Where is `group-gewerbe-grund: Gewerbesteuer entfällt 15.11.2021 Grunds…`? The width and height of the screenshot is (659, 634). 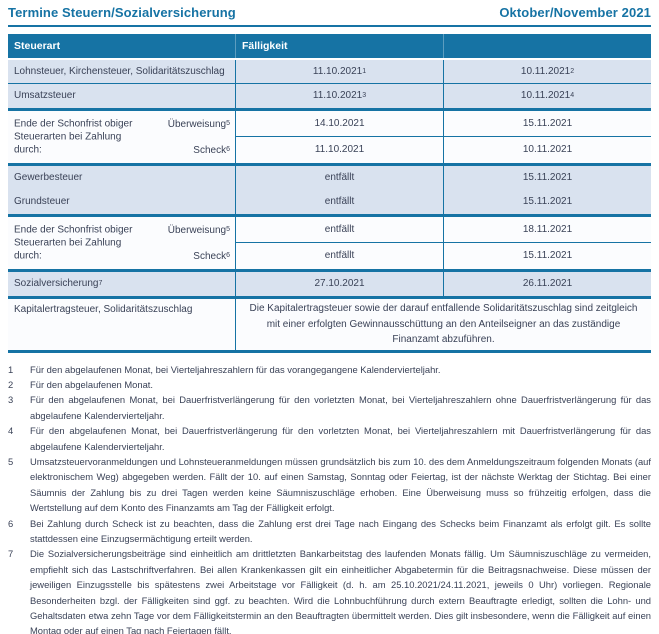
group-gewerbe-grund: Gewerbesteuer entfällt 15.11.2021 Grunds… is located at coordinates (329, 191).